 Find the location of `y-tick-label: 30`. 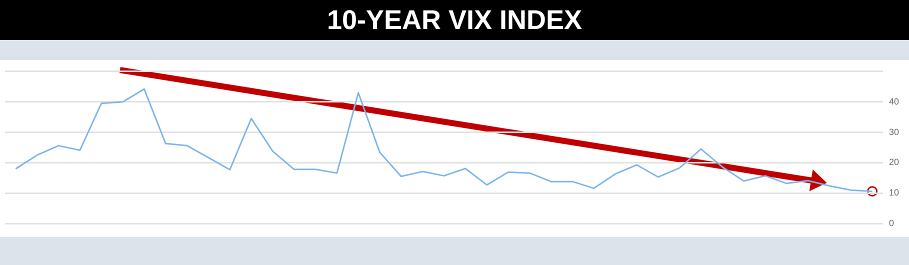

y-tick-label: 30 is located at coordinates (894, 131).